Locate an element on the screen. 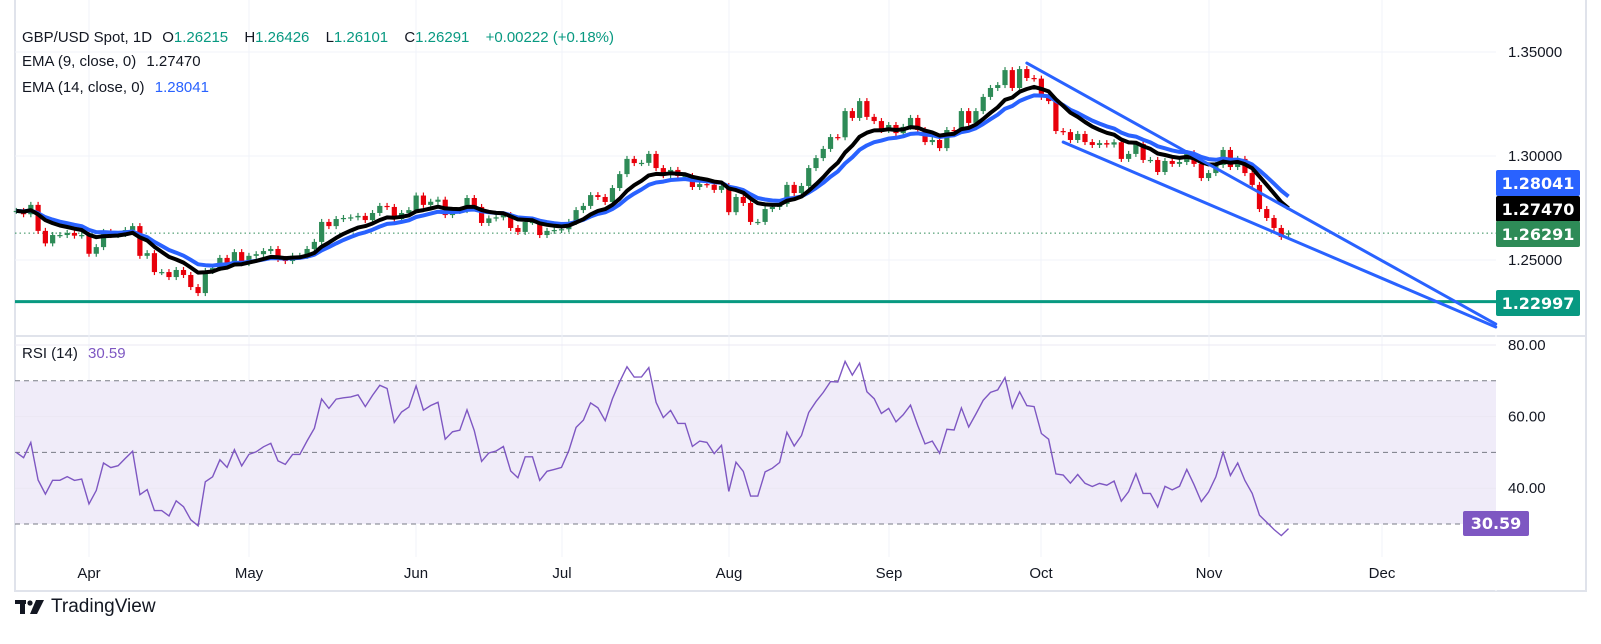 The image size is (1601, 644). price-tag-label: 1.27470 is located at coordinates (1538, 209).